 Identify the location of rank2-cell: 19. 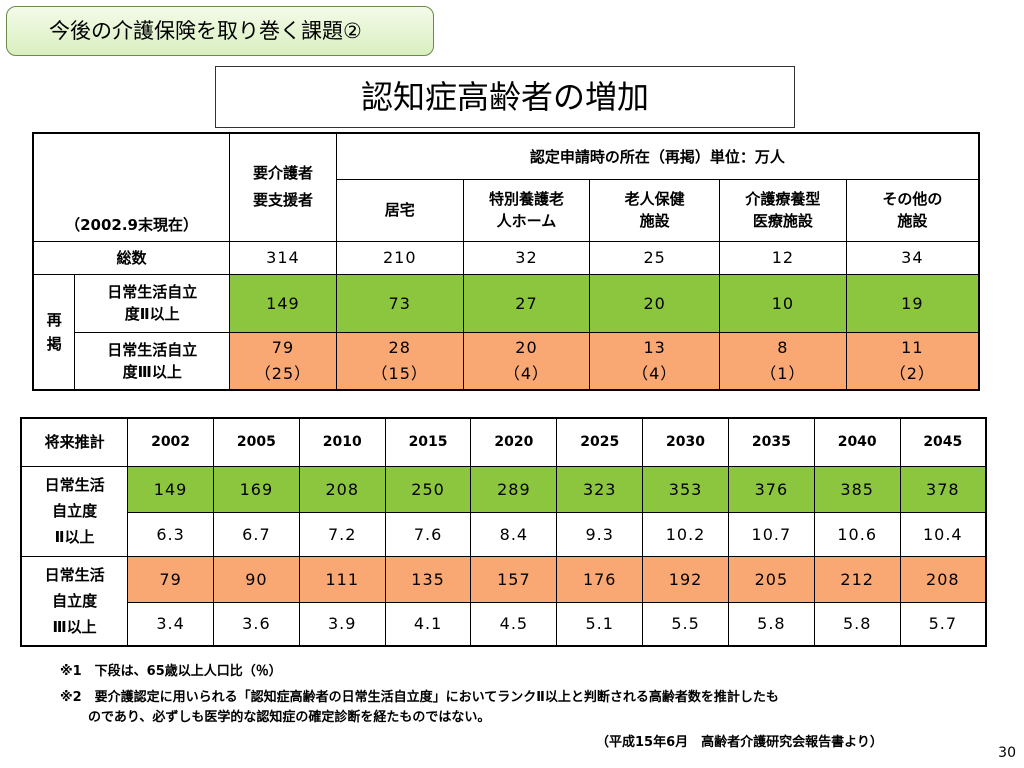
(912, 303).